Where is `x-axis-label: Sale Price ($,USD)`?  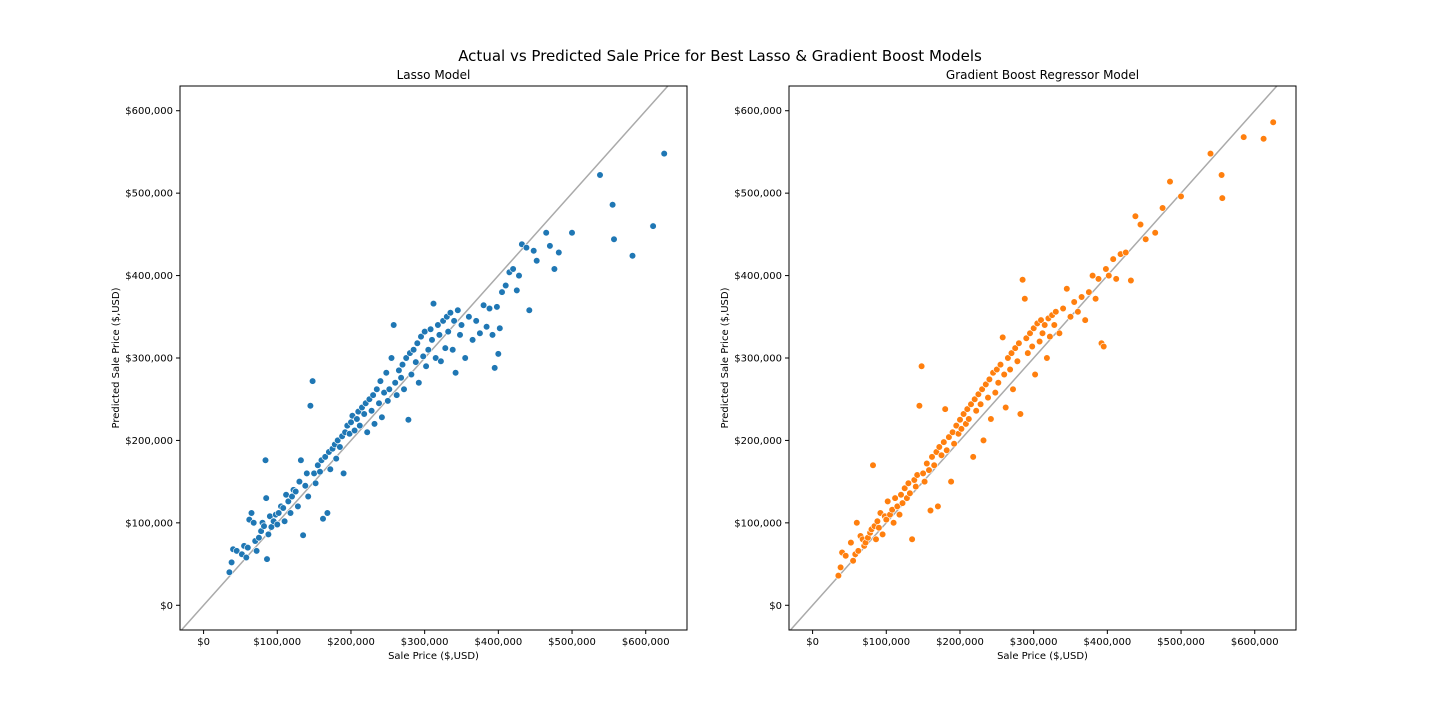
x-axis-label: Sale Price ($,USD) is located at coordinates (433, 656).